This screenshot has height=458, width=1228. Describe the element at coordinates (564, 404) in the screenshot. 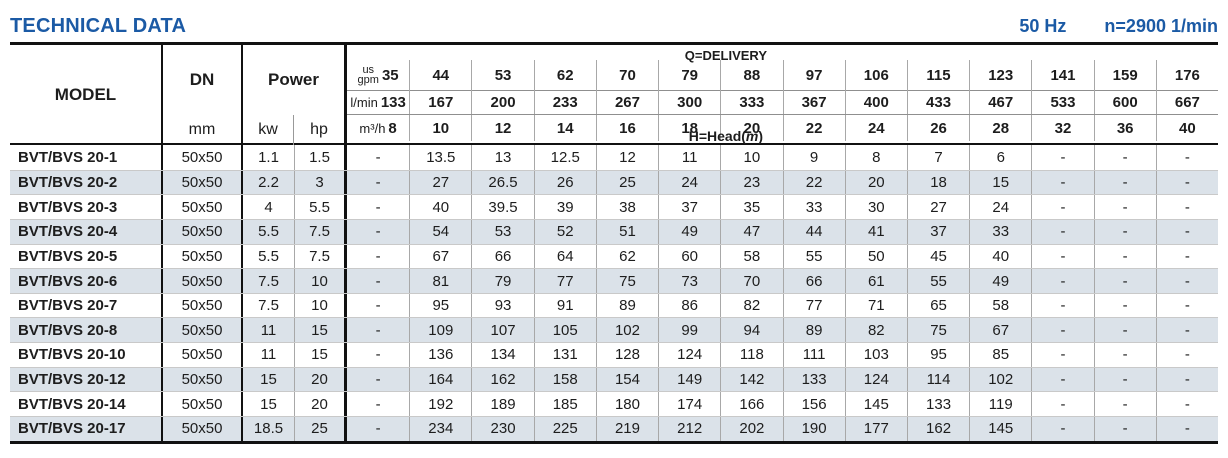

I see `head-value-cell: 185` at that location.